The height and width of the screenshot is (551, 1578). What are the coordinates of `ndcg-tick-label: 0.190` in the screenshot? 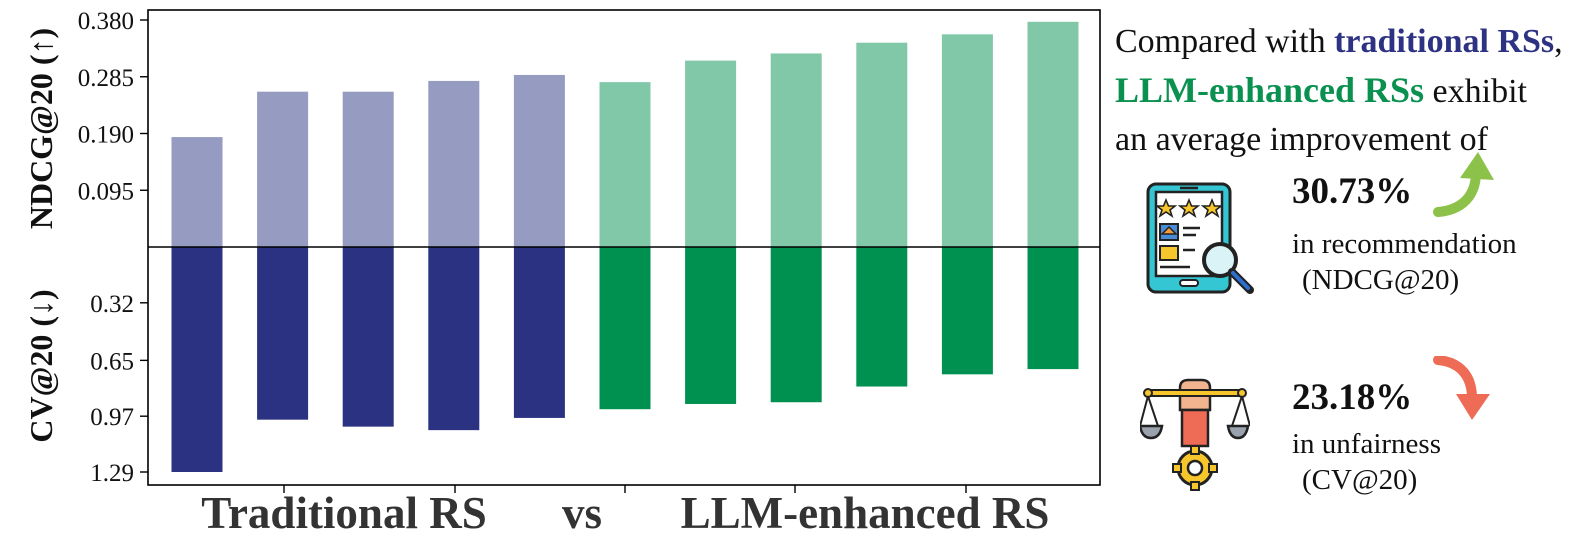 It's located at (106, 135).